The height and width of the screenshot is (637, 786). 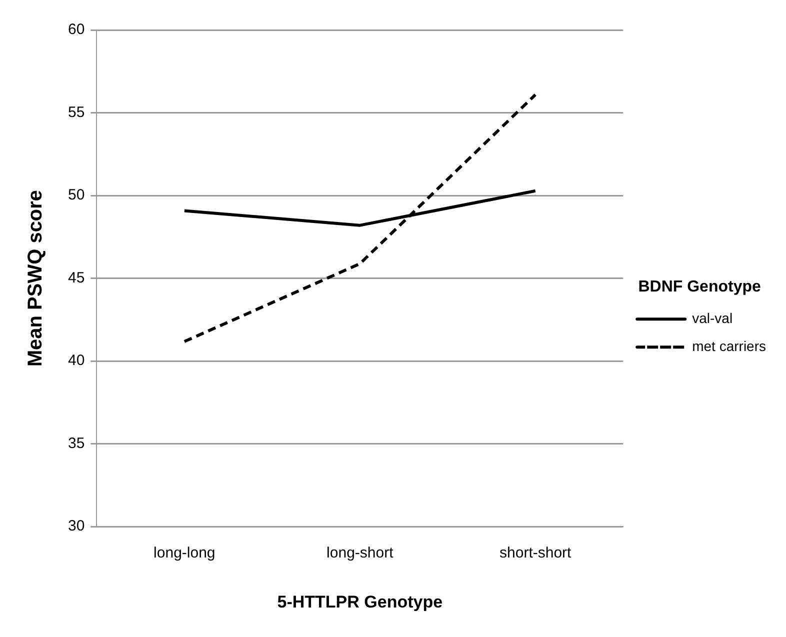 What do you see at coordinates (35, 278) in the screenshot?
I see `y-axis-title: Mean PSWQ score` at bounding box center [35, 278].